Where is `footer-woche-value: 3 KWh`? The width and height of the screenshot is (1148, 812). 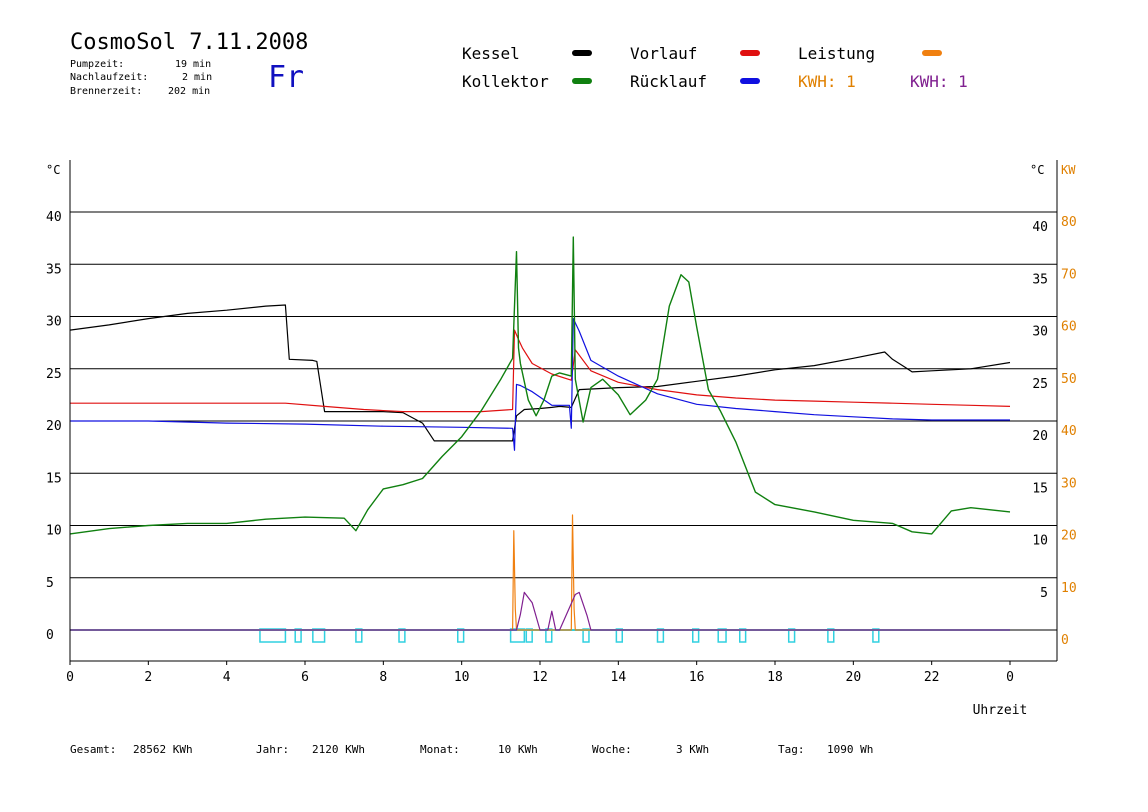
footer-woche-value: 3 KWh is located at coordinates (693, 749).